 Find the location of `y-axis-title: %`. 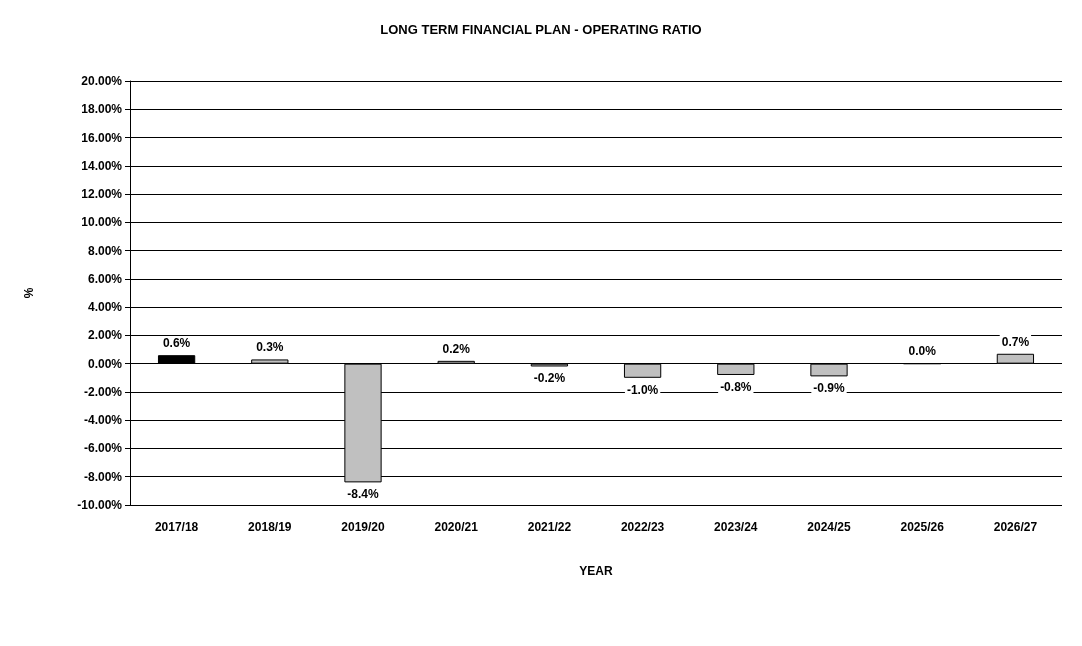

y-axis-title: % is located at coordinates (29, 293).